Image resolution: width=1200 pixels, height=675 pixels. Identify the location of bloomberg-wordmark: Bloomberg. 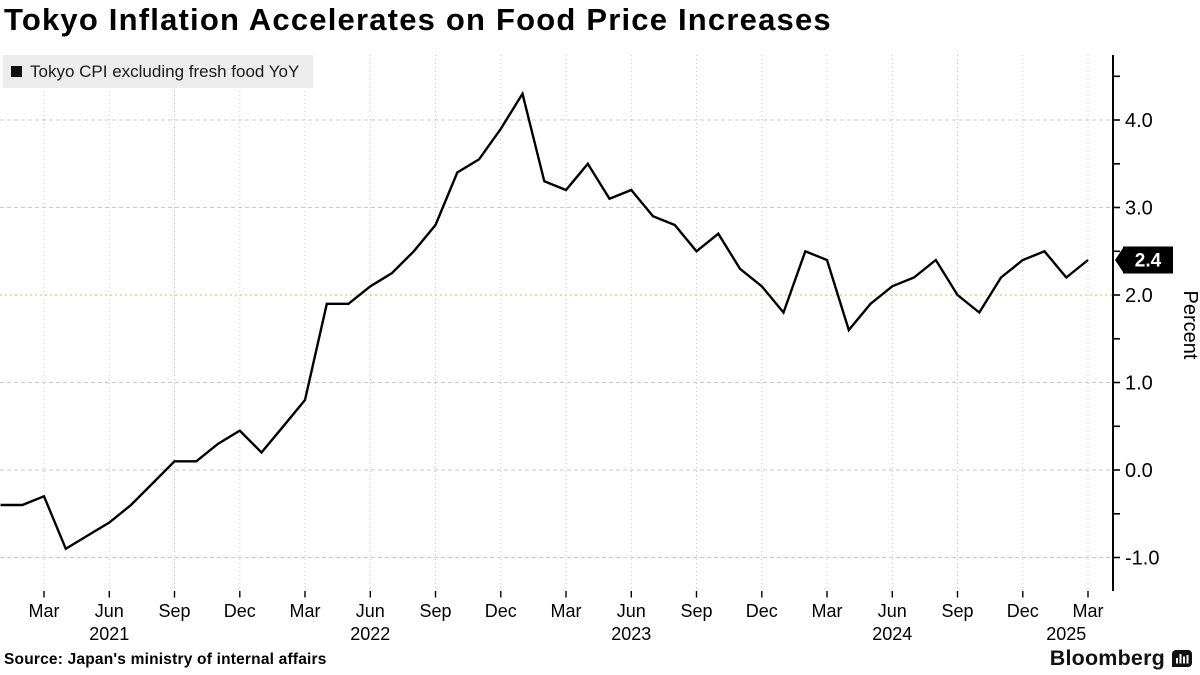
(1107, 658).